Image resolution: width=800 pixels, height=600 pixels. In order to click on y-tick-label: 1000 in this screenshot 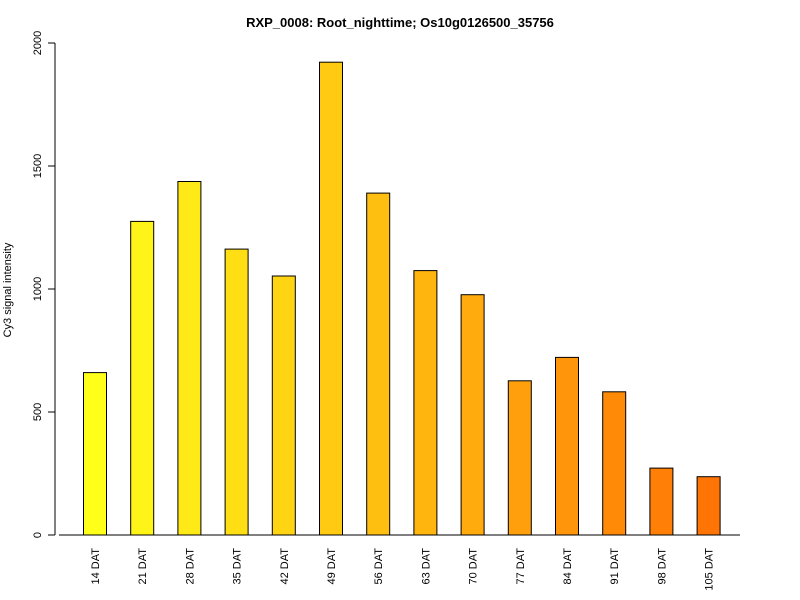, I will do `click(38, 289)`.